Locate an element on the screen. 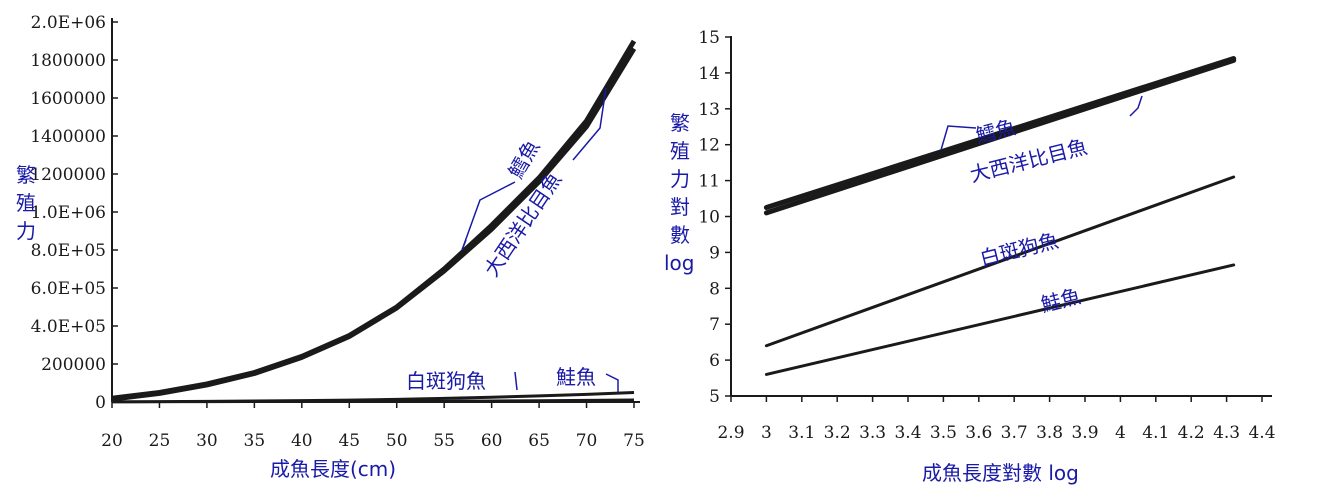  left-ylabel-2: 力 is located at coordinates (26, 231).